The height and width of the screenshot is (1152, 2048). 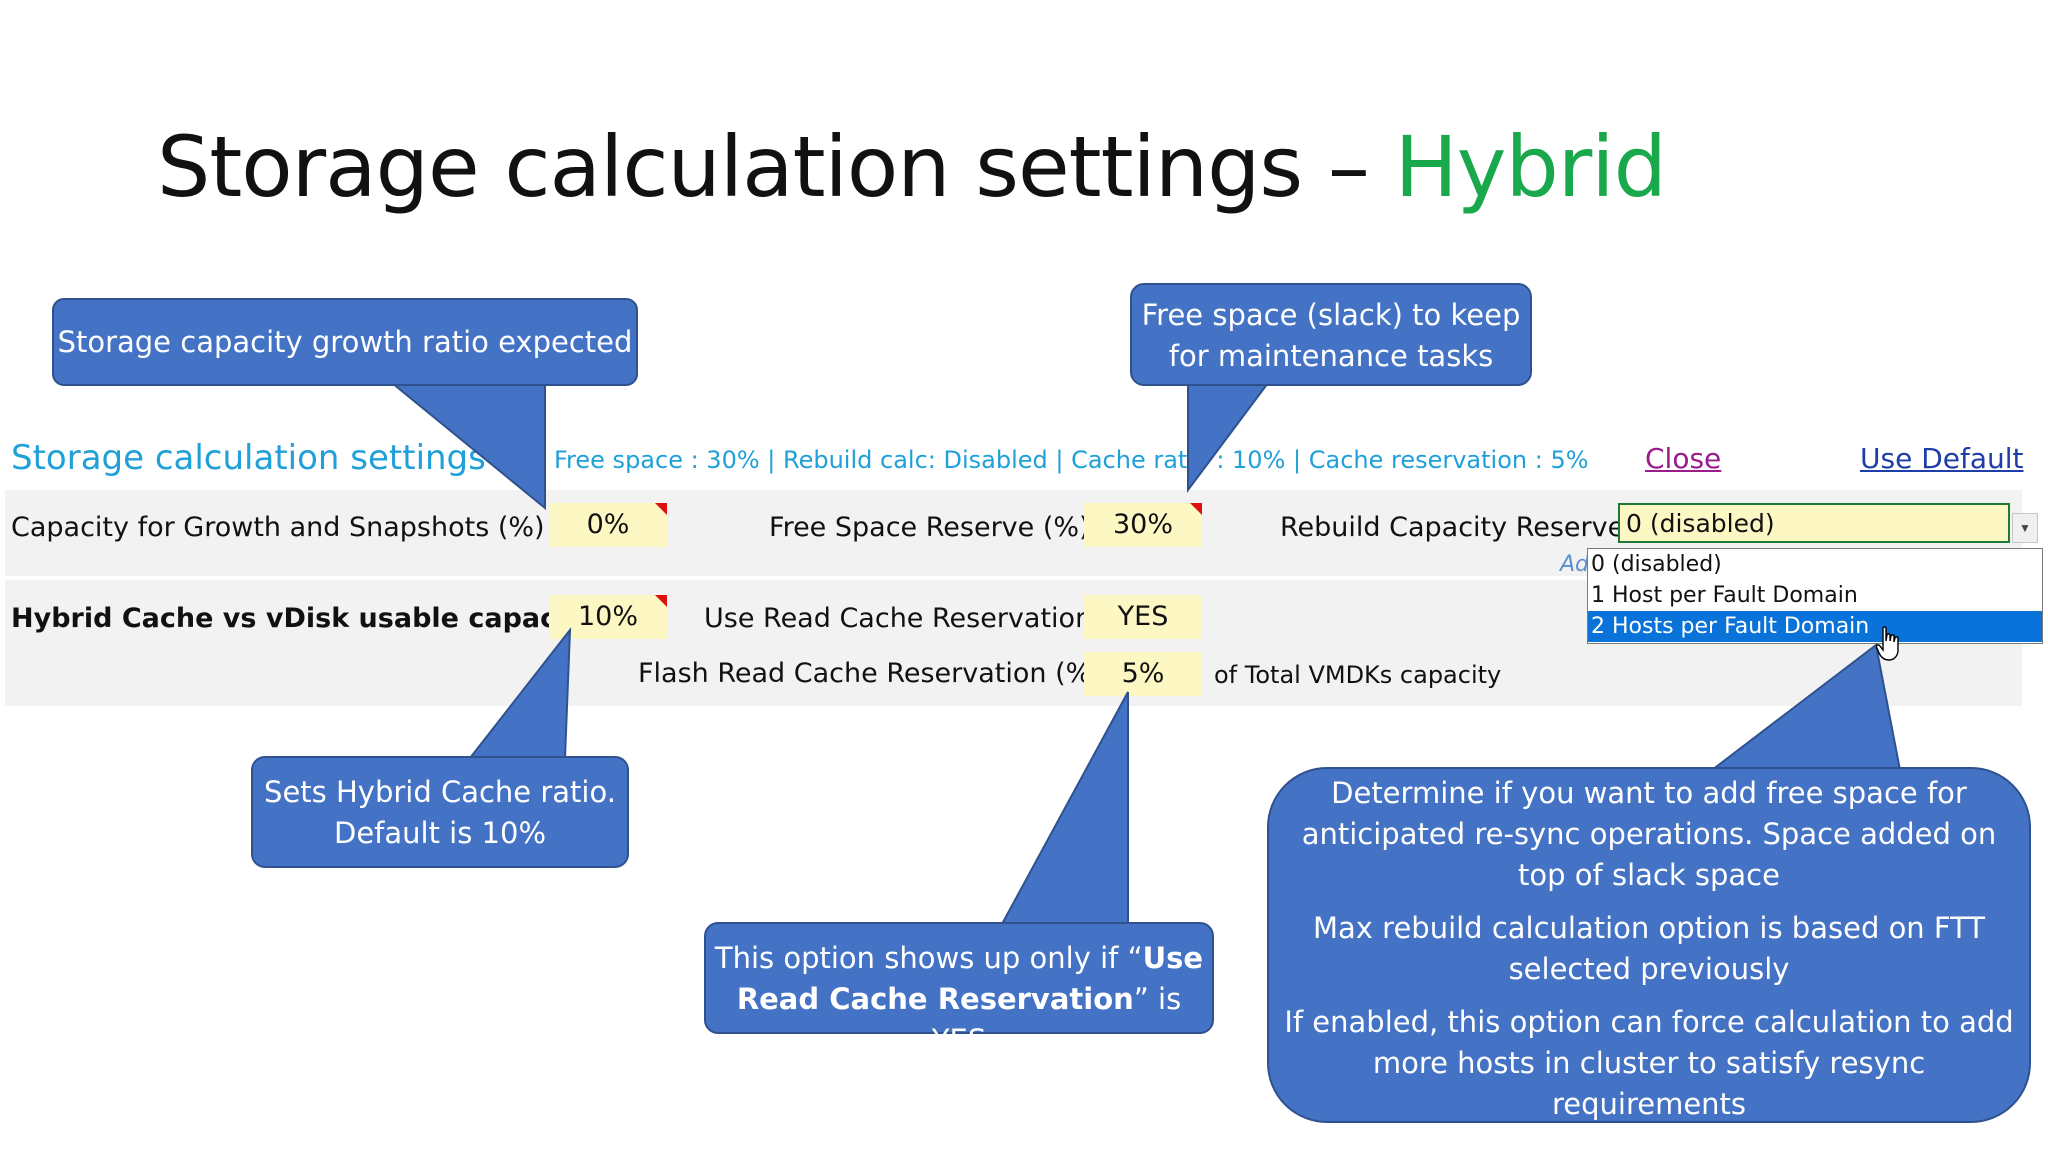 I want to click on free-space-callout-line: for maintenance tasks, so click(x=1331, y=356).